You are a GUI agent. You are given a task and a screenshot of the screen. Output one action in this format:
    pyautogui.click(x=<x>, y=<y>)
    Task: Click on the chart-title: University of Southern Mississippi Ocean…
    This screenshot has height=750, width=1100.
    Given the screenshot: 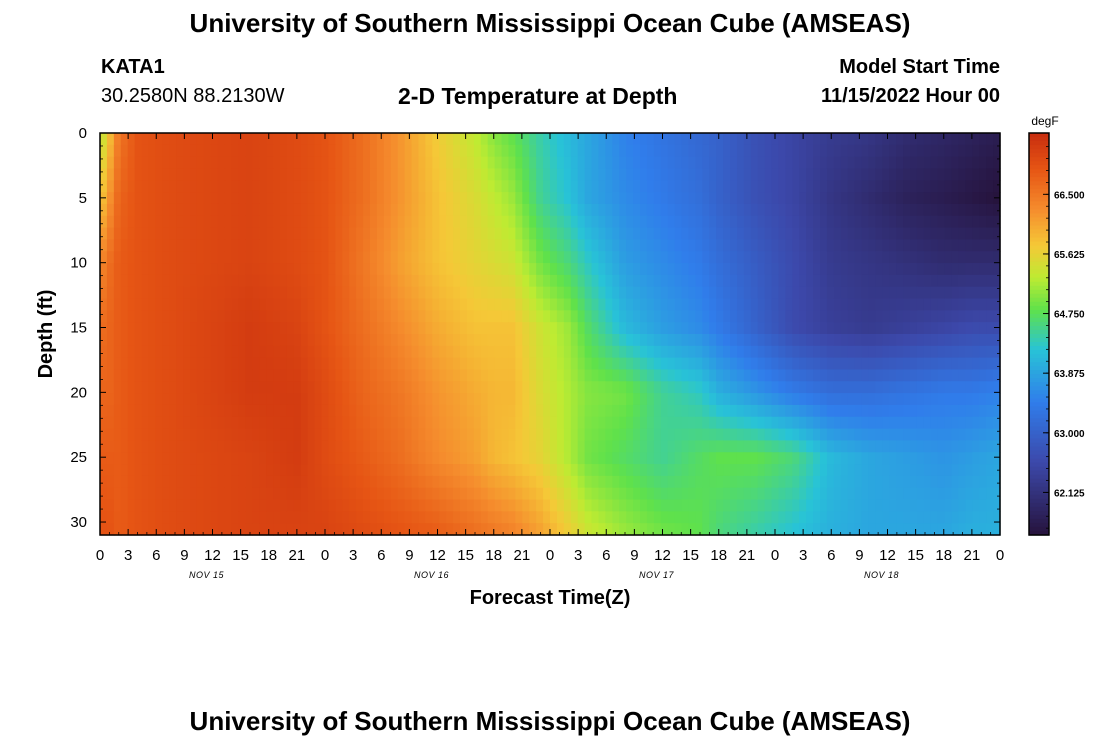 What is the action you would take?
    pyautogui.click(x=550, y=23)
    